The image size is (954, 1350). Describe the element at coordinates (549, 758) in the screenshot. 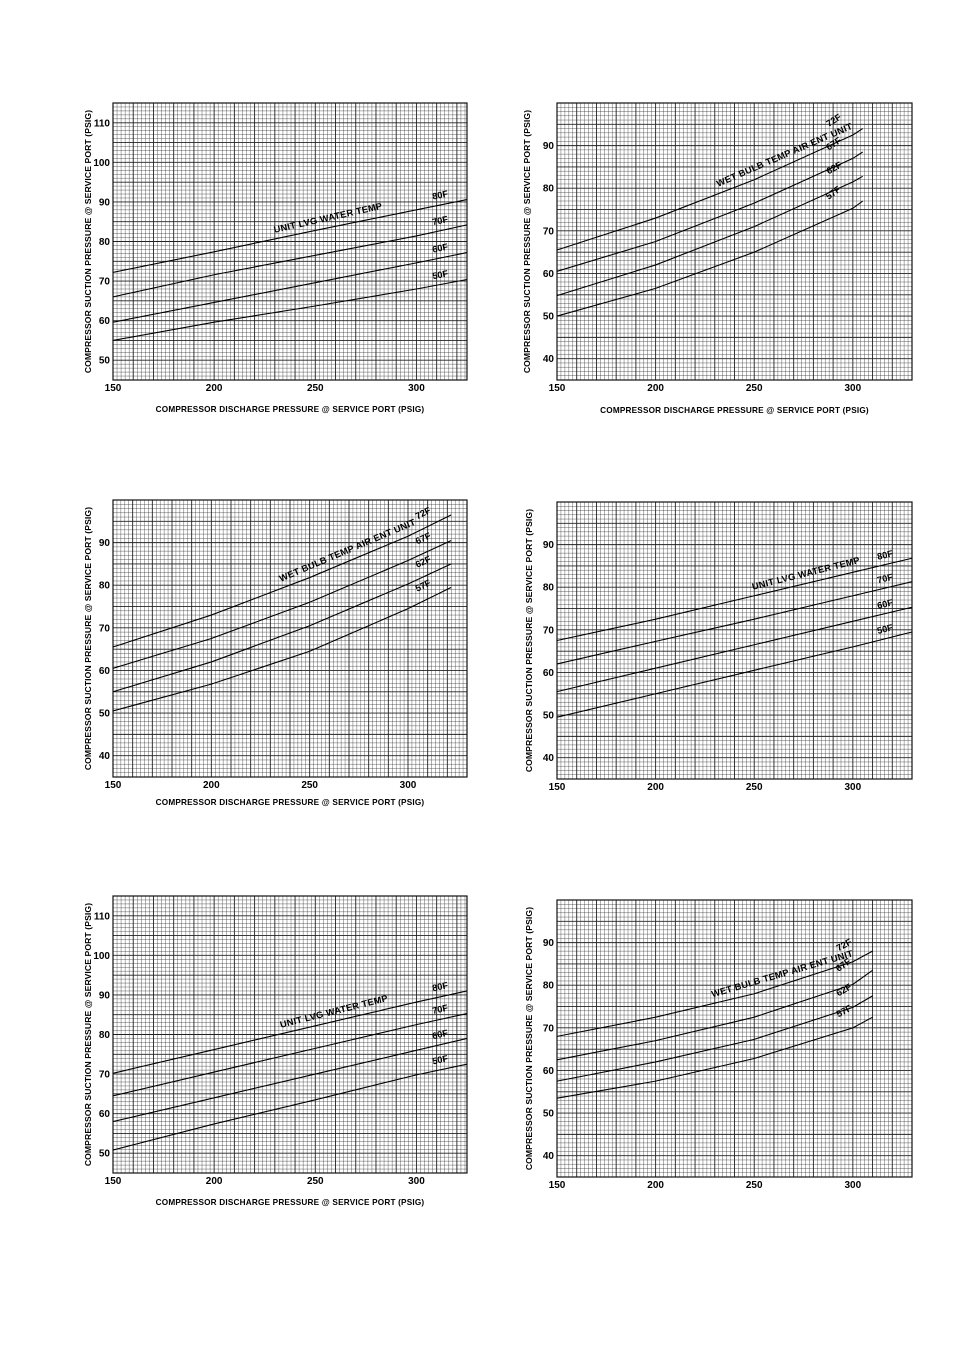

I see `y-tick-label: 40` at that location.